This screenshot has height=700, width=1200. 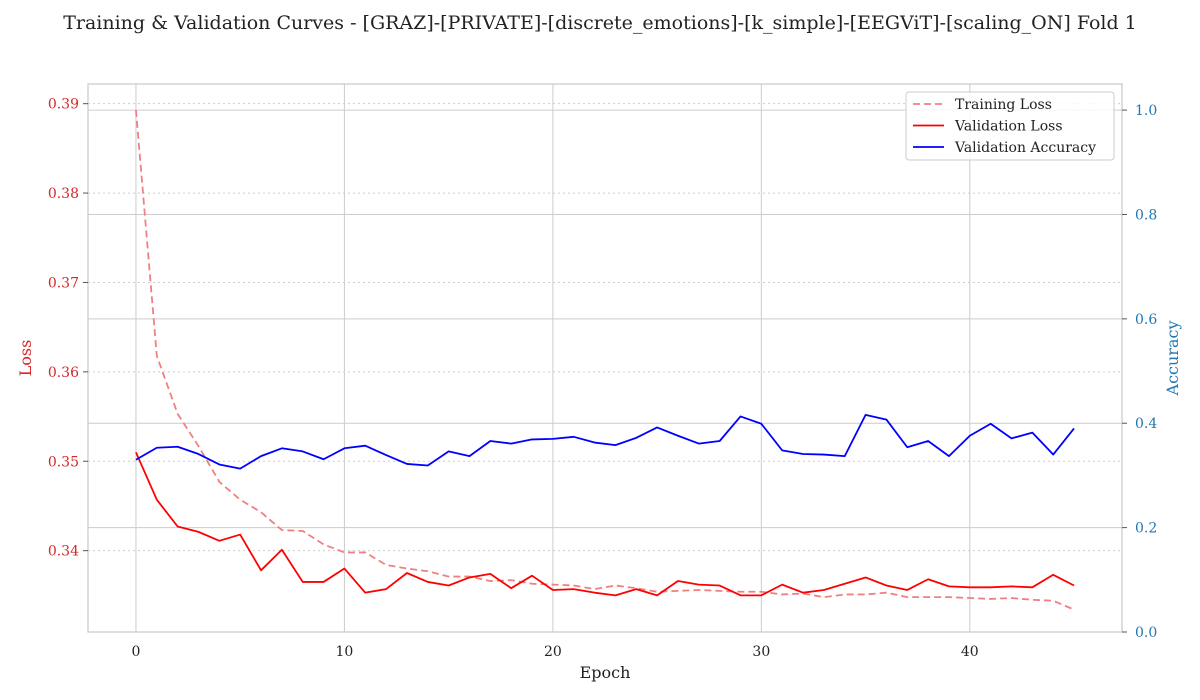 What do you see at coordinates (345, 652) in the screenshot?
I see `x-tick-label: 10` at bounding box center [345, 652].